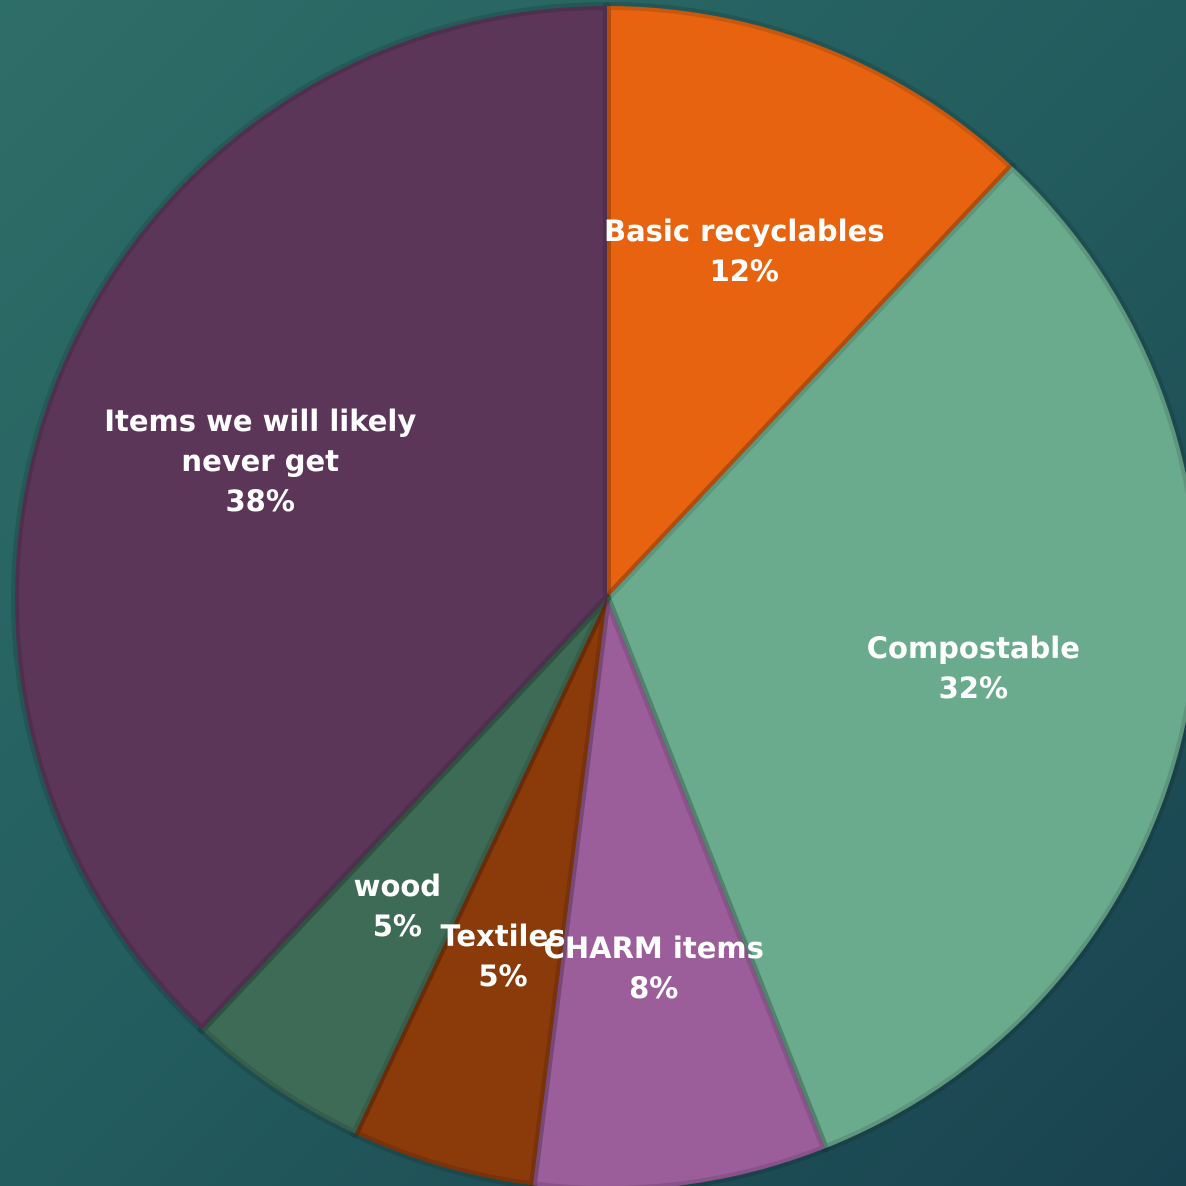  I want to click on category-label: Textiles, so click(503, 936).